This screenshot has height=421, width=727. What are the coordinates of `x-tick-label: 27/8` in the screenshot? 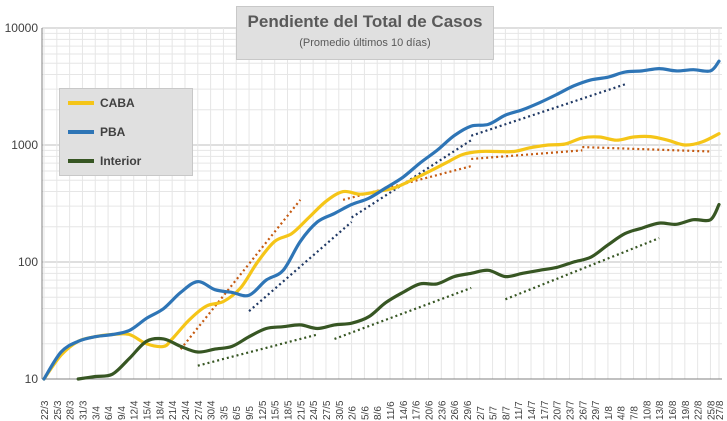 It's located at (720, 410).